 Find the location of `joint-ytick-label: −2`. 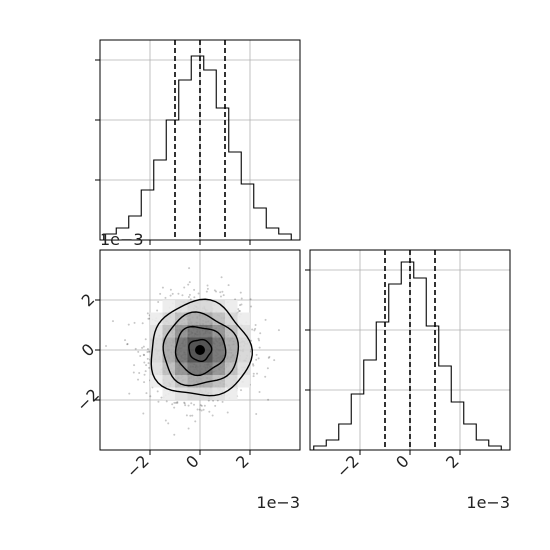

joint-ytick-label: −2 is located at coordinates (88, 400).